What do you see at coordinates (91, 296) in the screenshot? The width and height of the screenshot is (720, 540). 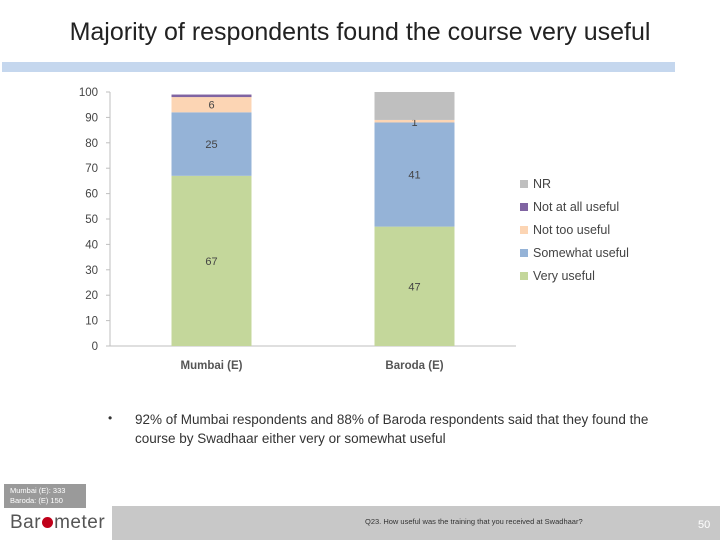 I see `y-tick-label: 20` at bounding box center [91, 296].